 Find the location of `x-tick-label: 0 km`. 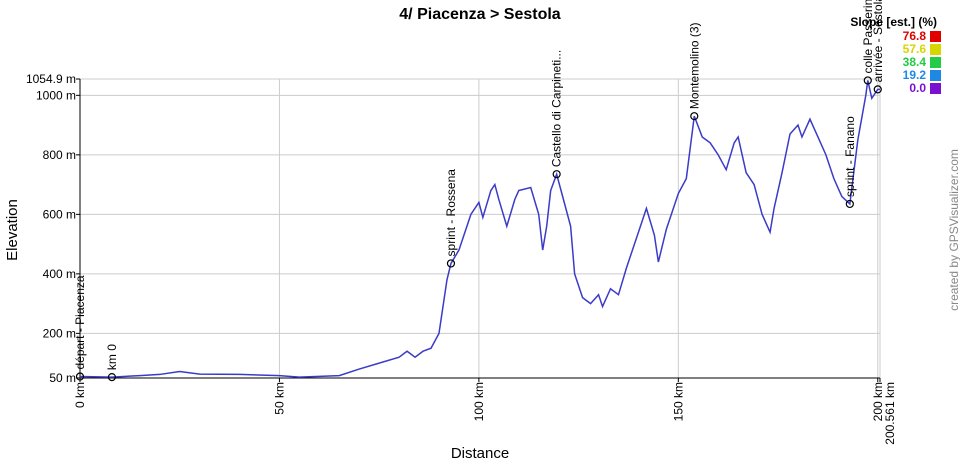

x-tick-label: 0 km is located at coordinates (80, 395).